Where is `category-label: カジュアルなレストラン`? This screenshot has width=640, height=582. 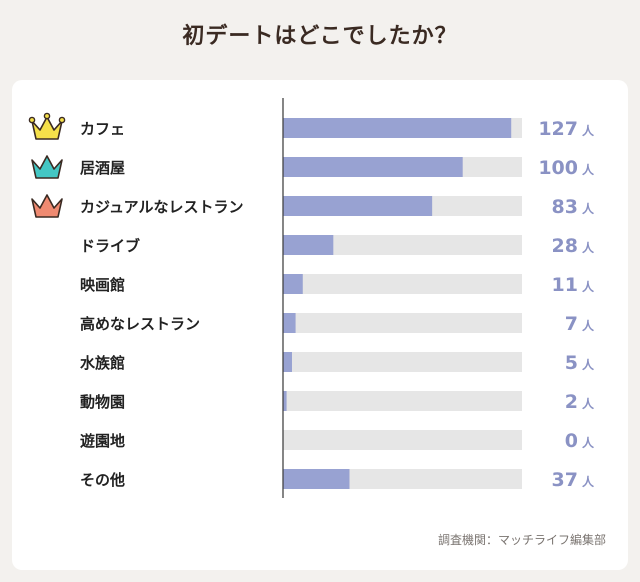 category-label: カジュアルなレストラン is located at coordinates (162, 207).